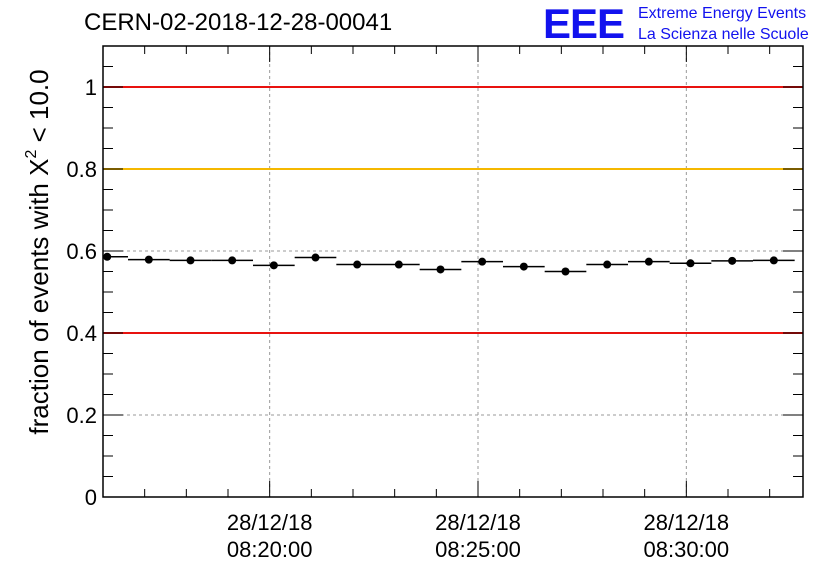  Describe the element at coordinates (91, 87) in the screenshot. I see `y-tick-label: 1` at that location.